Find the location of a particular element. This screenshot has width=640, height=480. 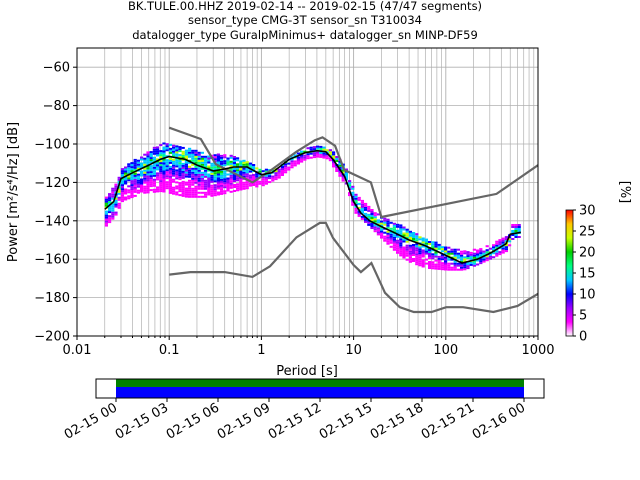

title-line-2: sensor_type CMG-3T sensor_sn T310034 is located at coordinates (305, 20).